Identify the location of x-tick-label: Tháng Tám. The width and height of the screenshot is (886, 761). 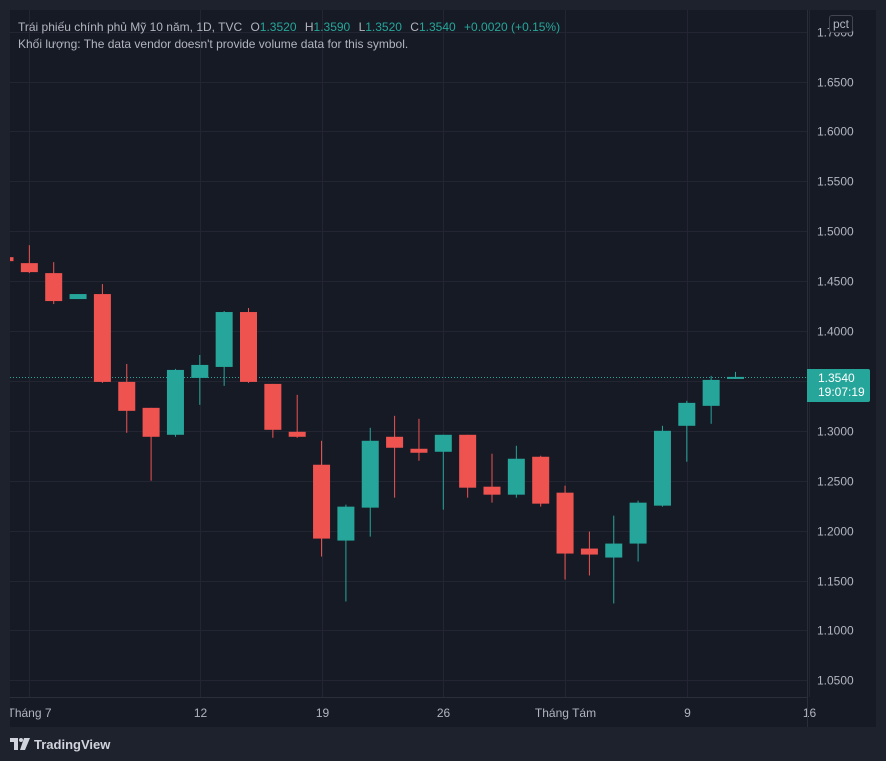
(565, 713).